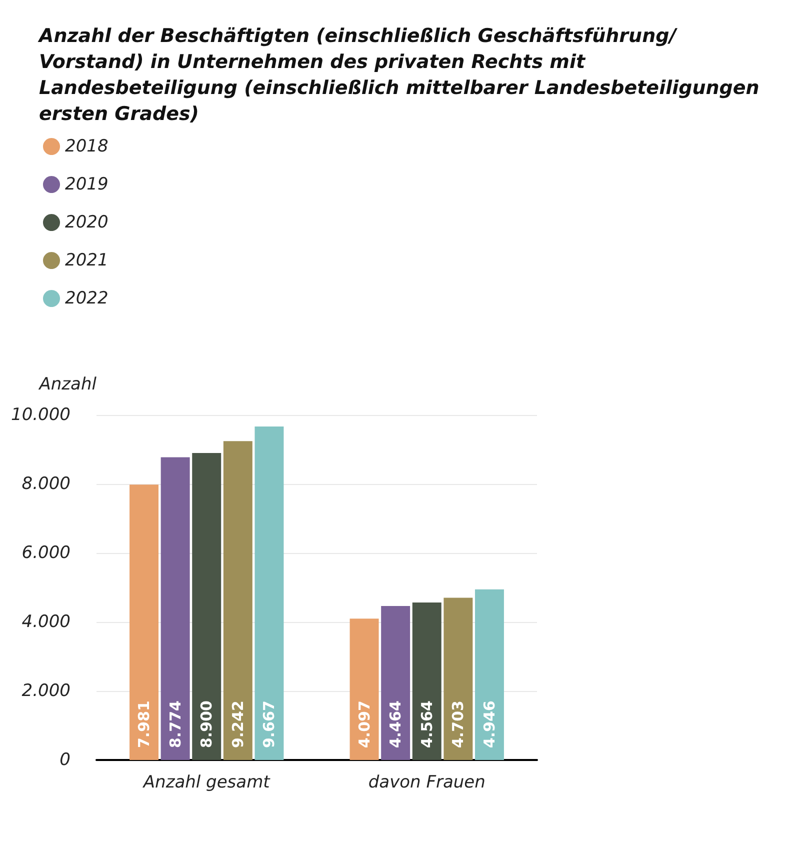 Image resolution: width=800 pixels, height=854 pixels. I want to click on data-label: 9.667, so click(269, 724).